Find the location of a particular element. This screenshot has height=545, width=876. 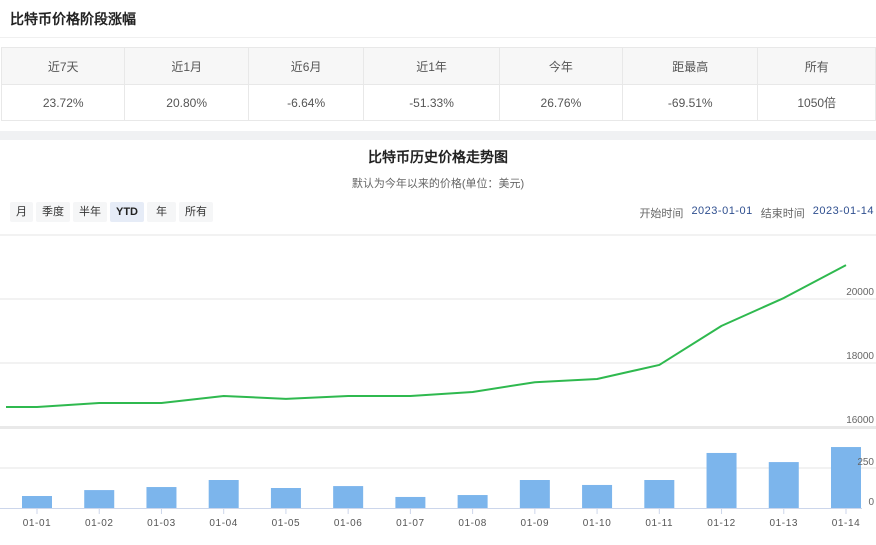

value-6m: -6.64% is located at coordinates (306, 102).